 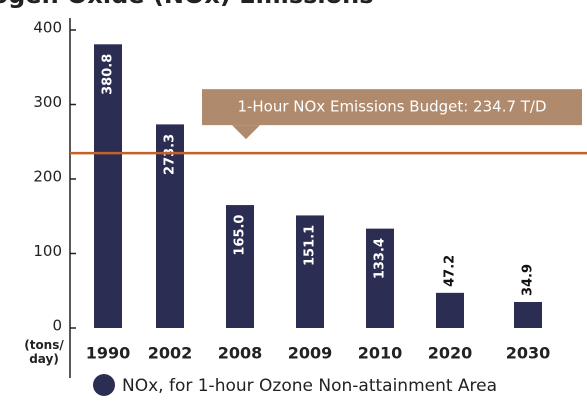 I want to click on y-axis-label: (tons/day), so click(x=44, y=352).